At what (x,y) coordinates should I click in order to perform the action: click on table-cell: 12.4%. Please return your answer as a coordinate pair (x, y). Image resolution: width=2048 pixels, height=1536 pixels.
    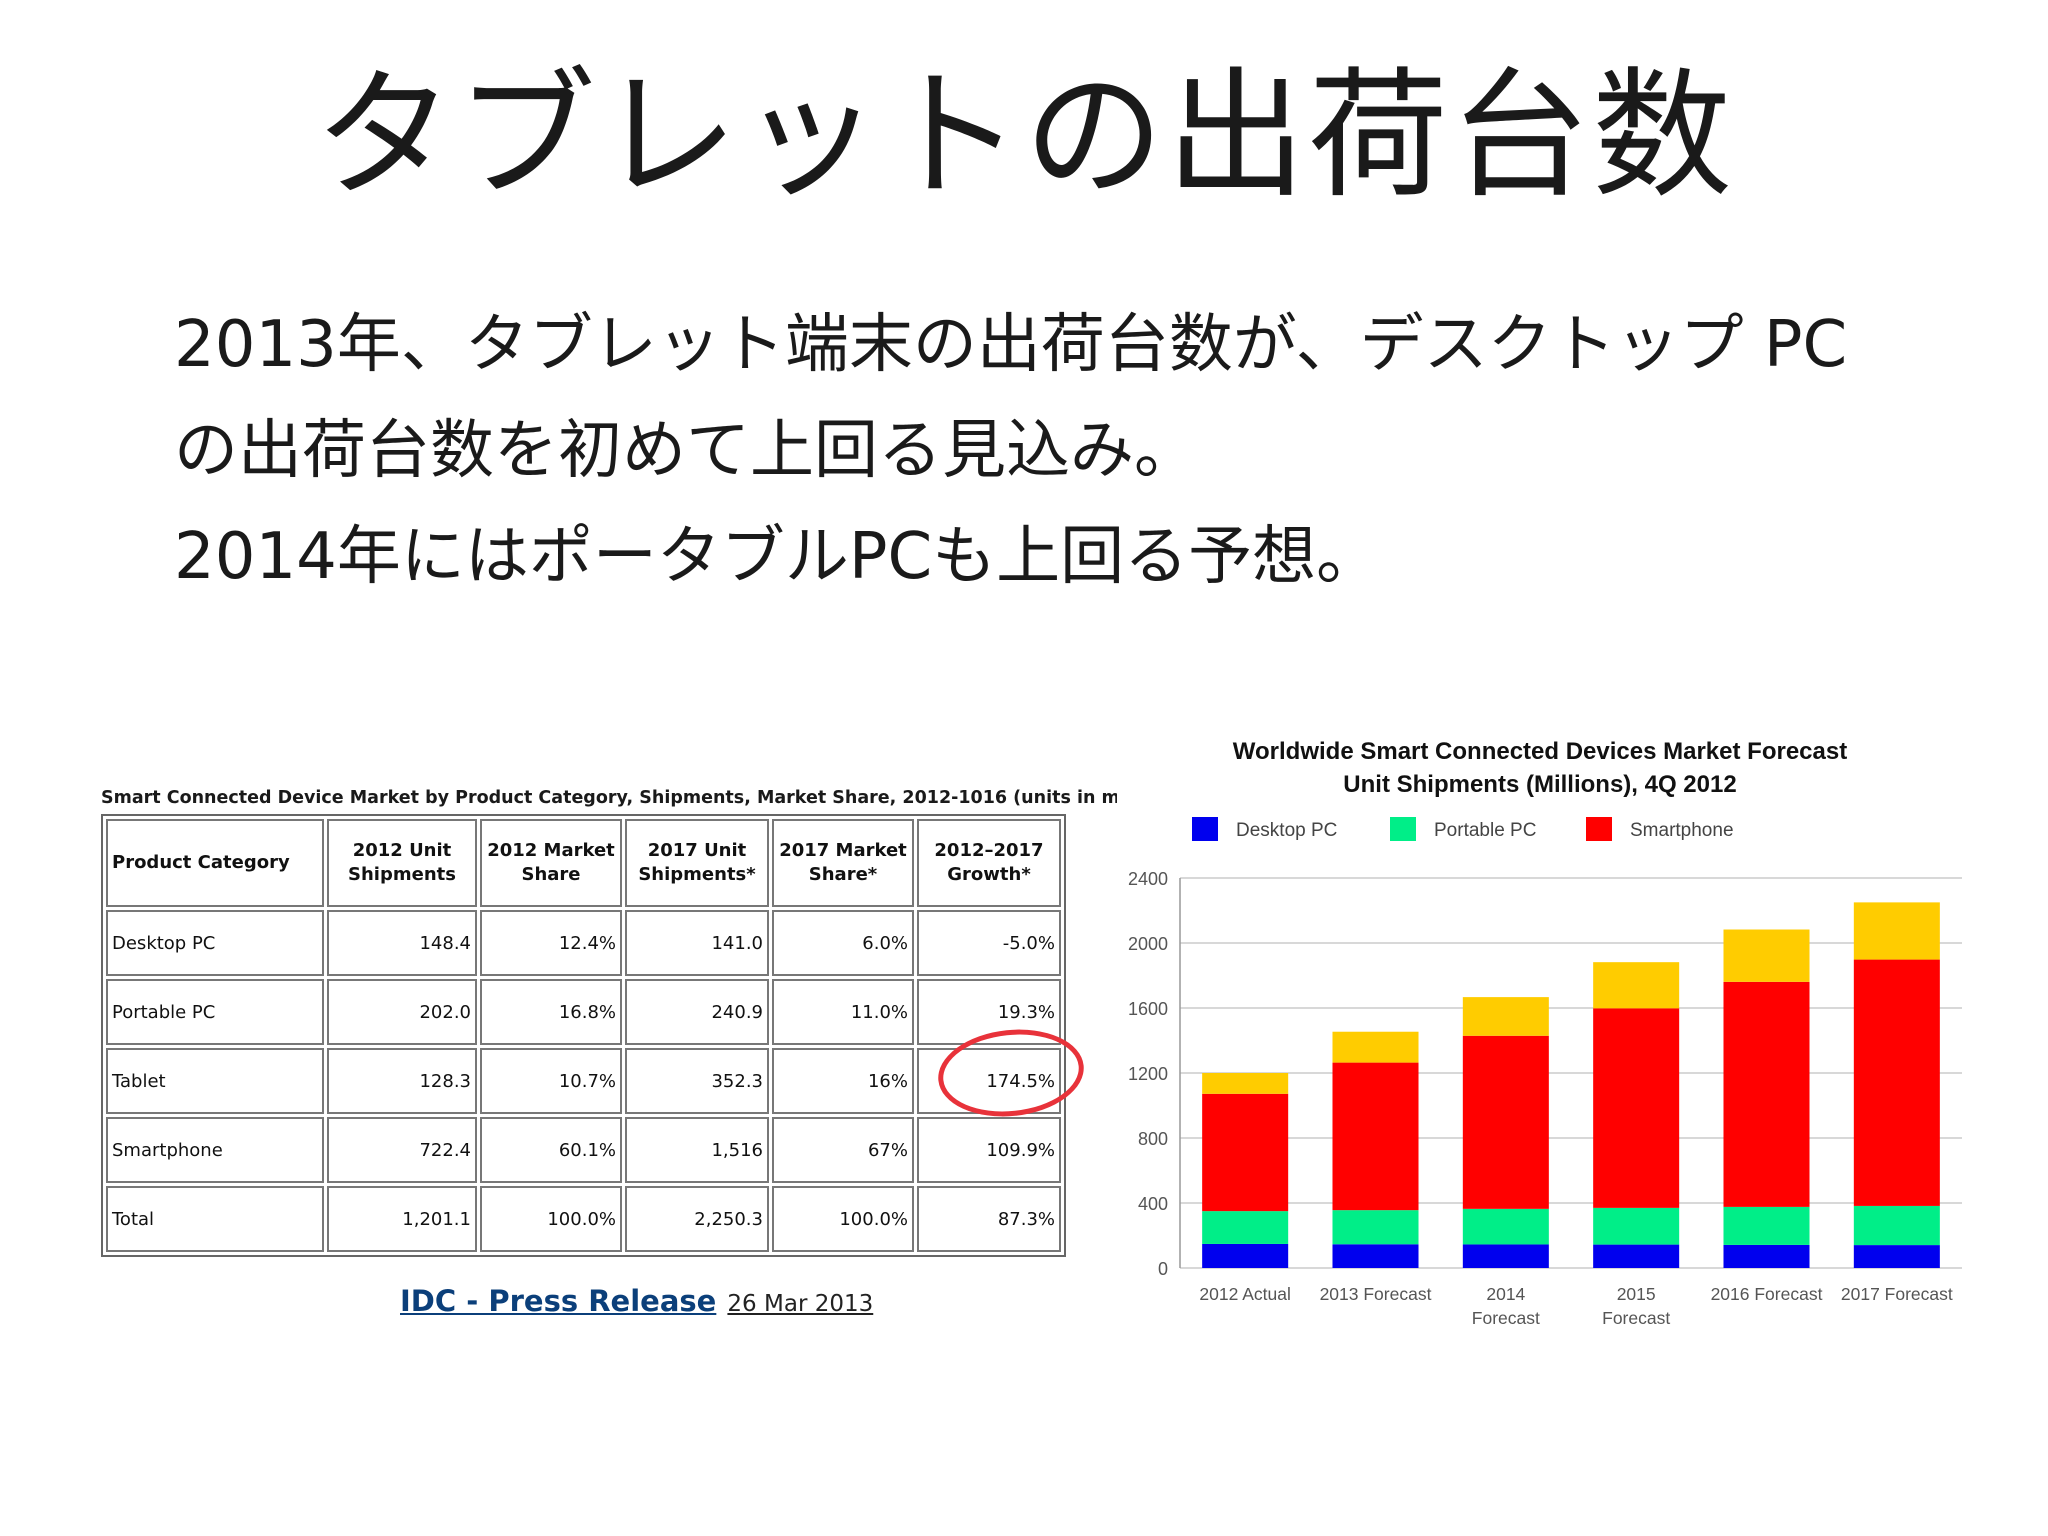
    Looking at the image, I should click on (551, 943).